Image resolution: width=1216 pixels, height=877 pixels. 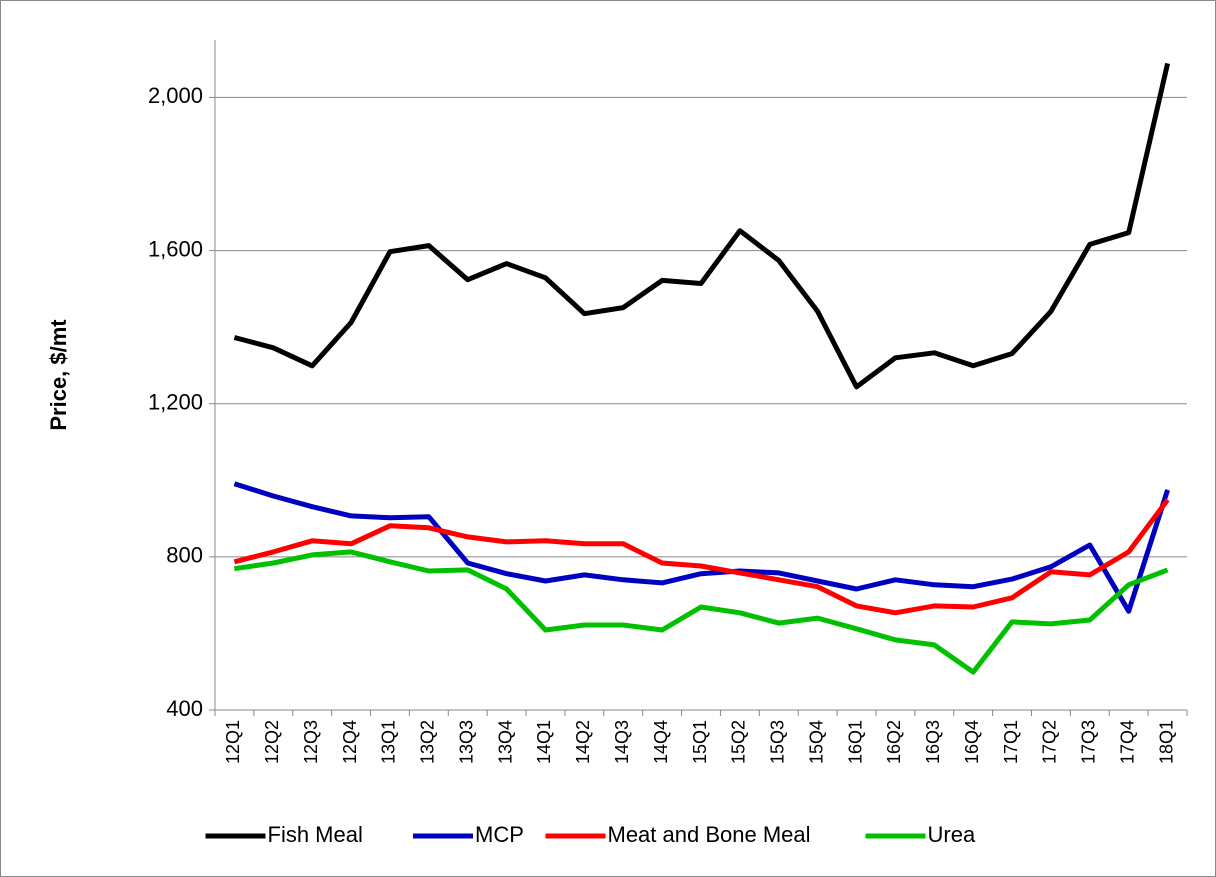 What do you see at coordinates (1127, 742) in the screenshot?
I see `x-tick-label: 17Q4` at bounding box center [1127, 742].